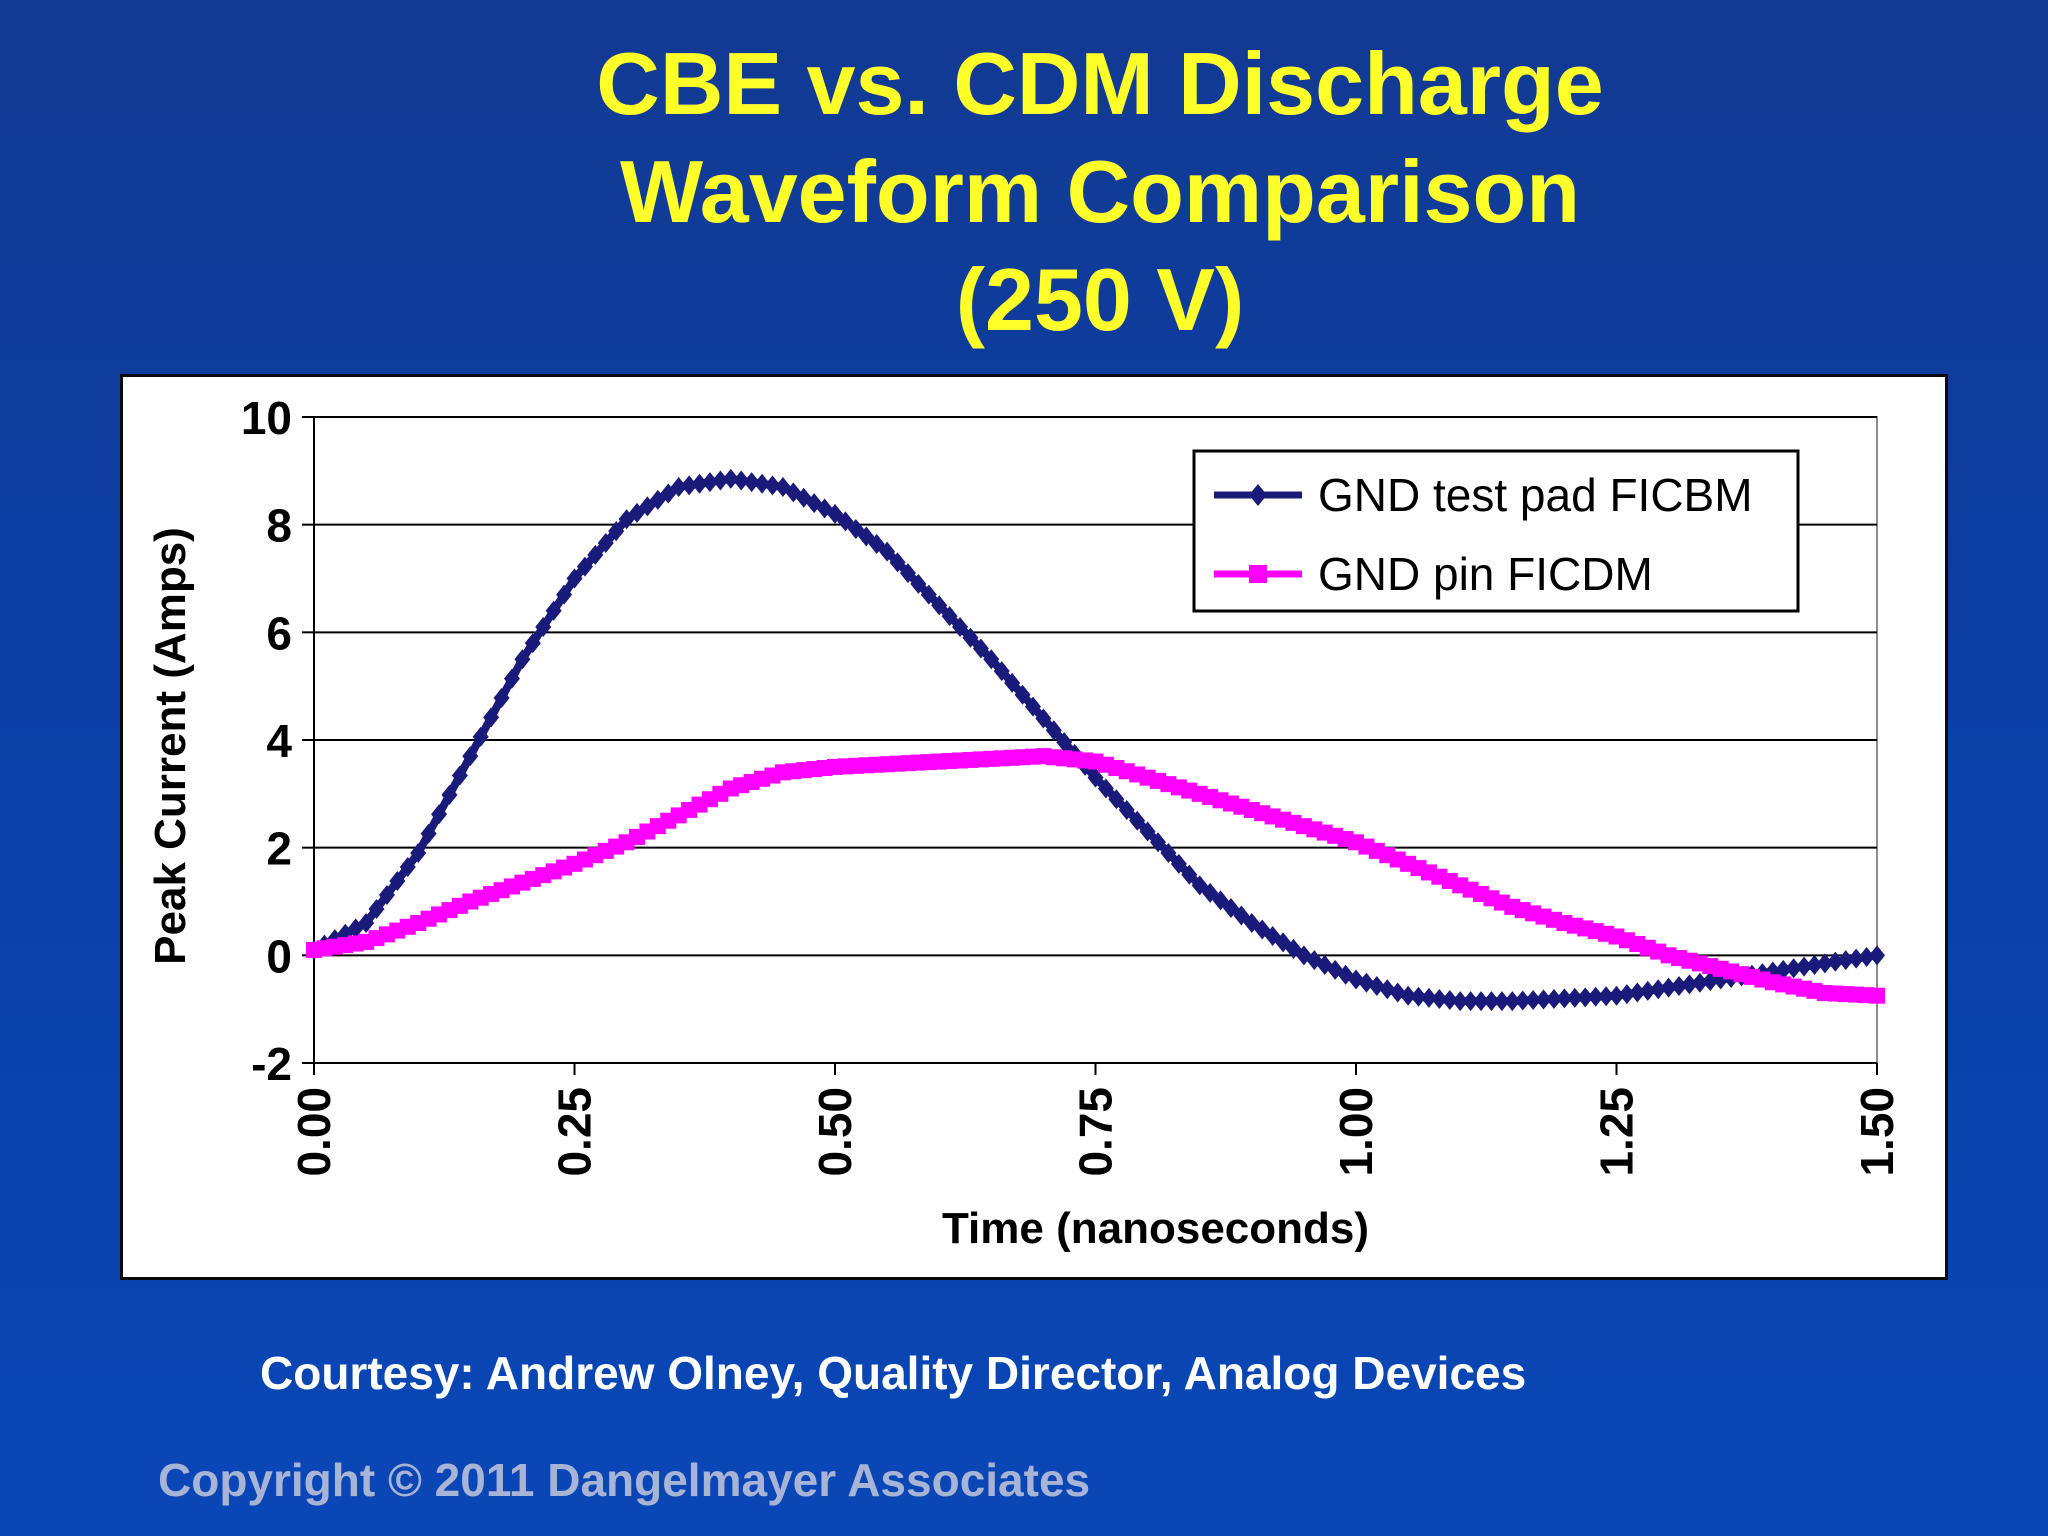 The height and width of the screenshot is (1536, 2048). Describe the element at coordinates (170, 746) in the screenshot. I see `y-axis-title: Peak Current (Amps)` at that location.